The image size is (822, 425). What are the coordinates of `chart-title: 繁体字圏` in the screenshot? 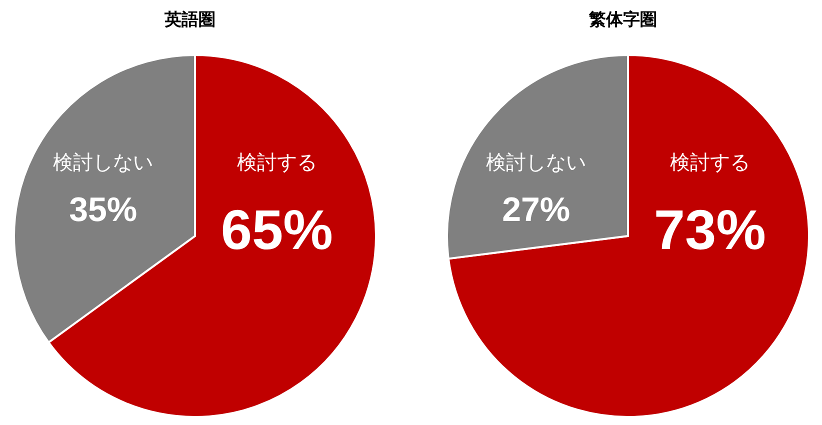 It's located at (623, 20).